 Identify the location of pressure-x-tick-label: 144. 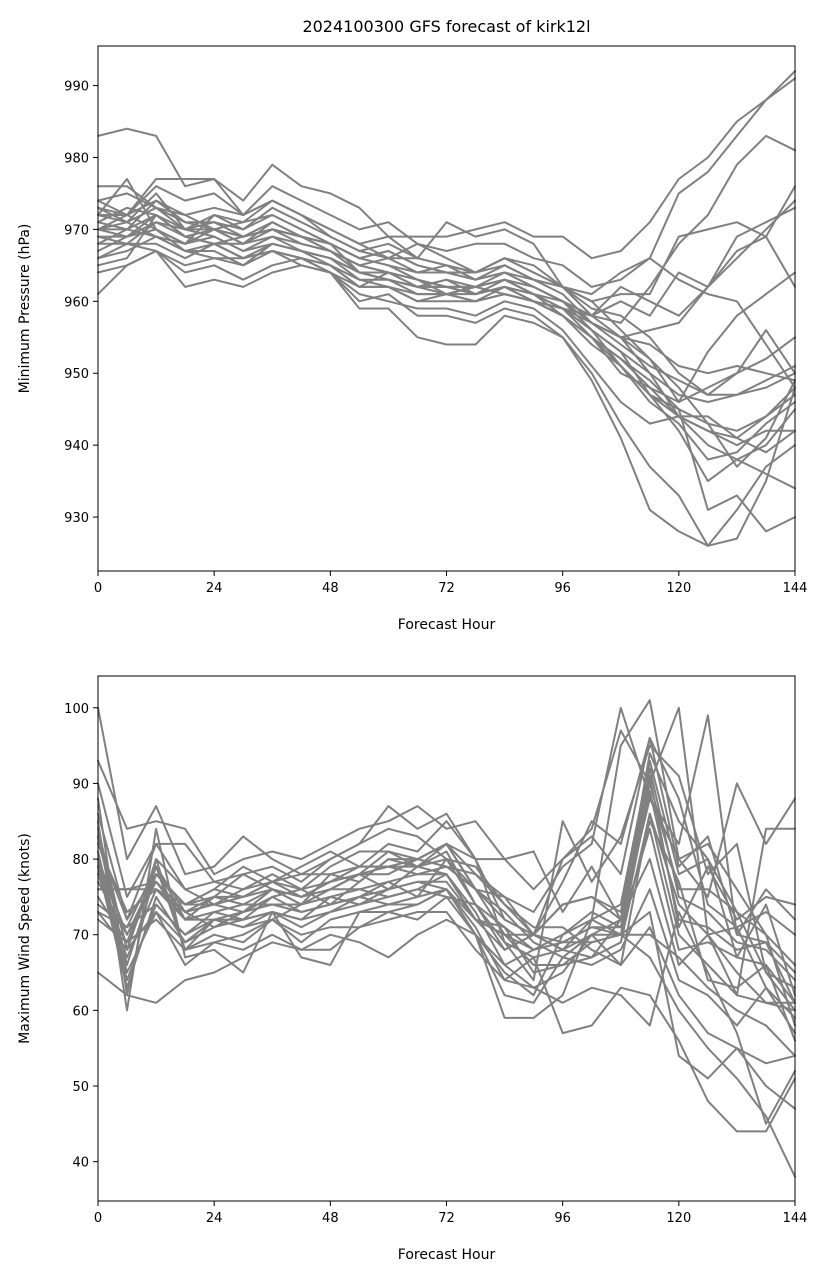
(795, 588).